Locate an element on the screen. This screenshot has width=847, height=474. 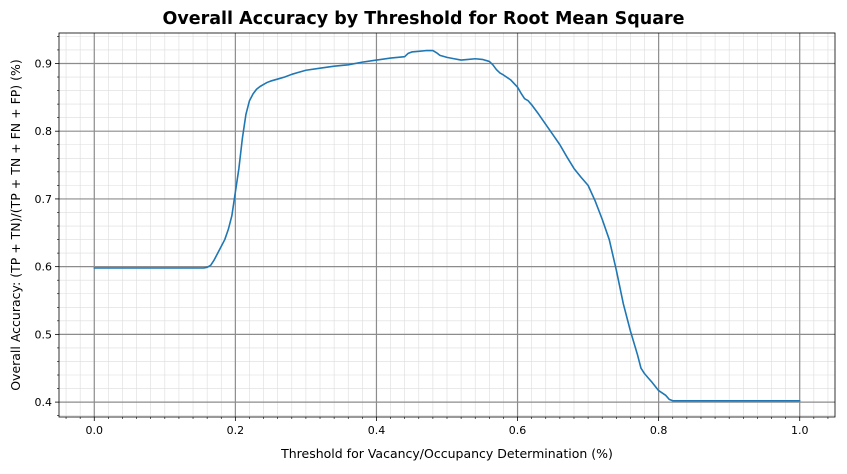
y-axis: 0.4 0.5 0.6 0.7 0.8 0.9 is located at coordinates (47, 226).